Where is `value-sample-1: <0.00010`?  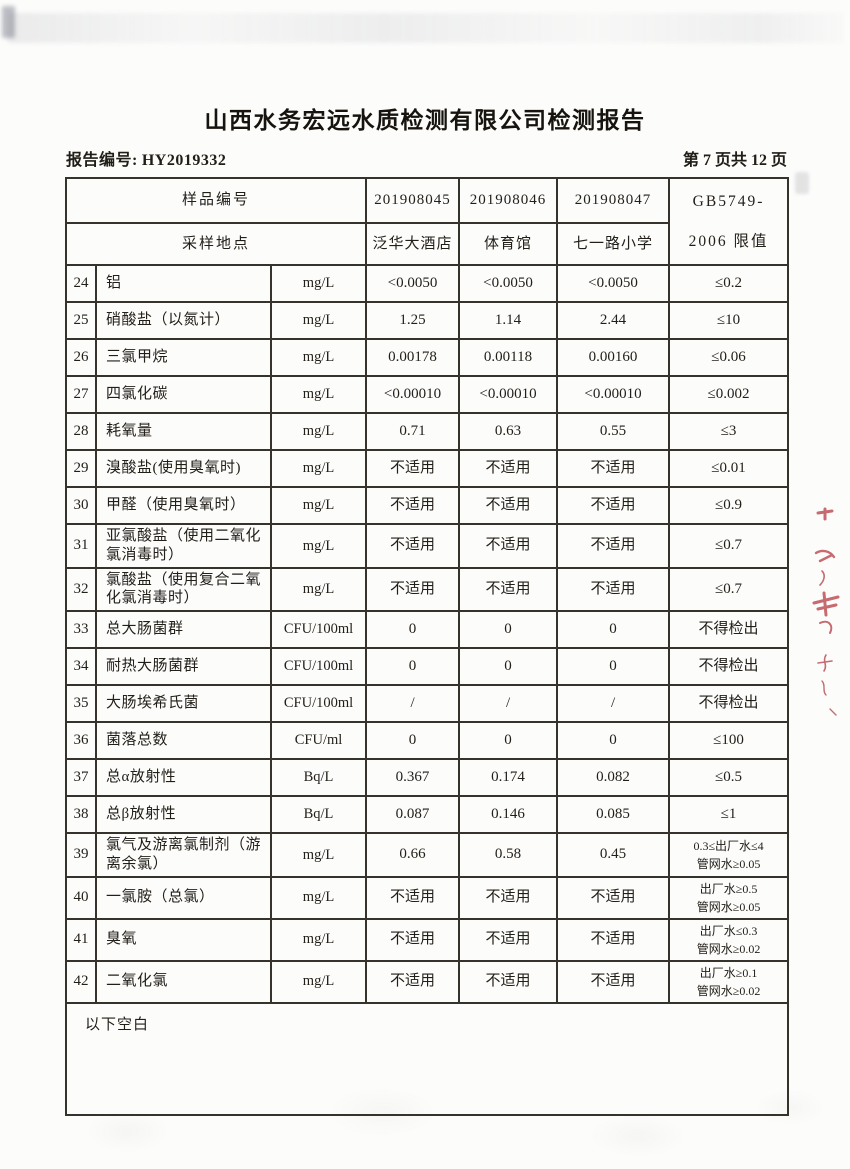
value-sample-1: <0.00010 is located at coordinates (413, 394).